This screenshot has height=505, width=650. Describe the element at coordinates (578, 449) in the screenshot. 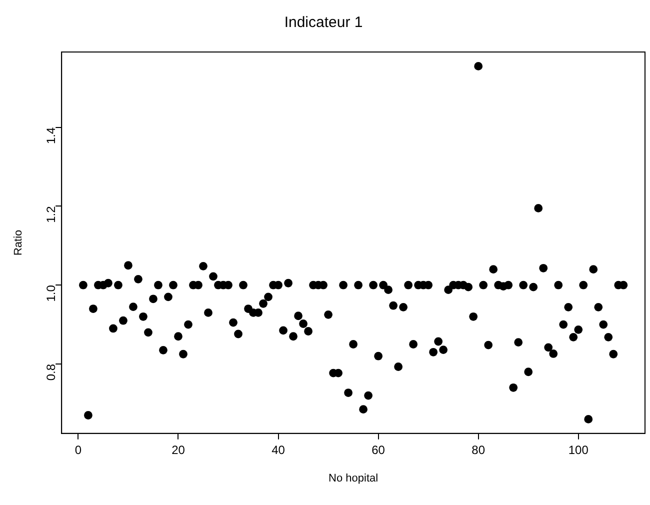

I see `x-tick-label: 100` at that location.